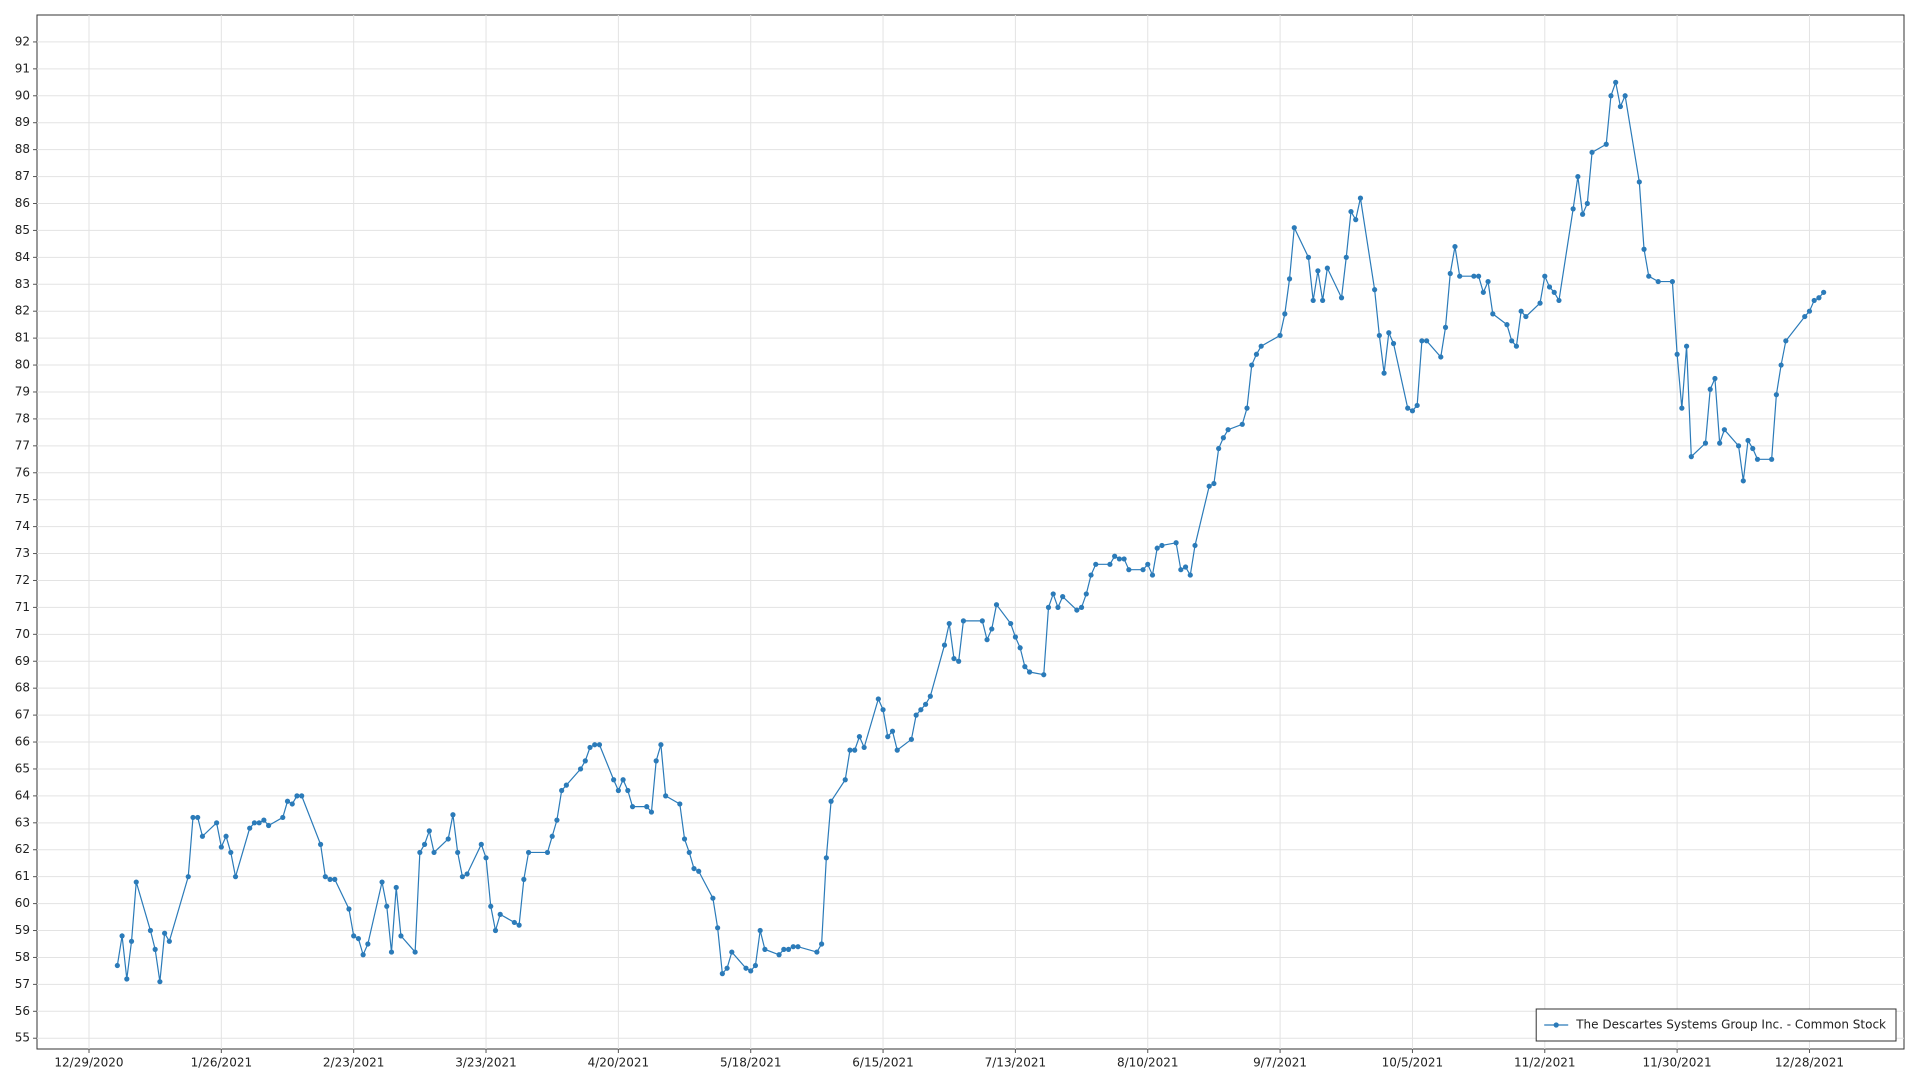  What do you see at coordinates (1677, 1063) in the screenshot?
I see `x-tick-label: 11/30/2021` at bounding box center [1677, 1063].